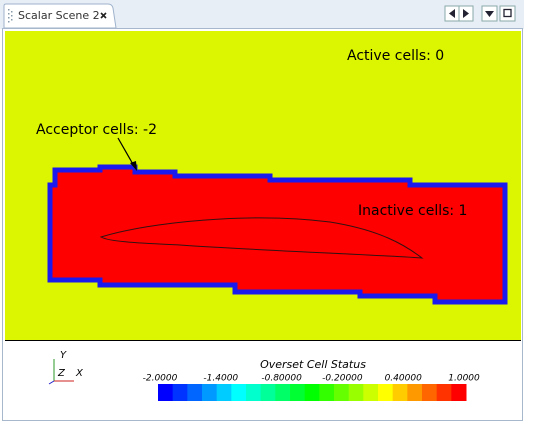 This screenshot has width=546, height=427. Describe the element at coordinates (79, 373) in the screenshot. I see `triad-label: X` at that location.